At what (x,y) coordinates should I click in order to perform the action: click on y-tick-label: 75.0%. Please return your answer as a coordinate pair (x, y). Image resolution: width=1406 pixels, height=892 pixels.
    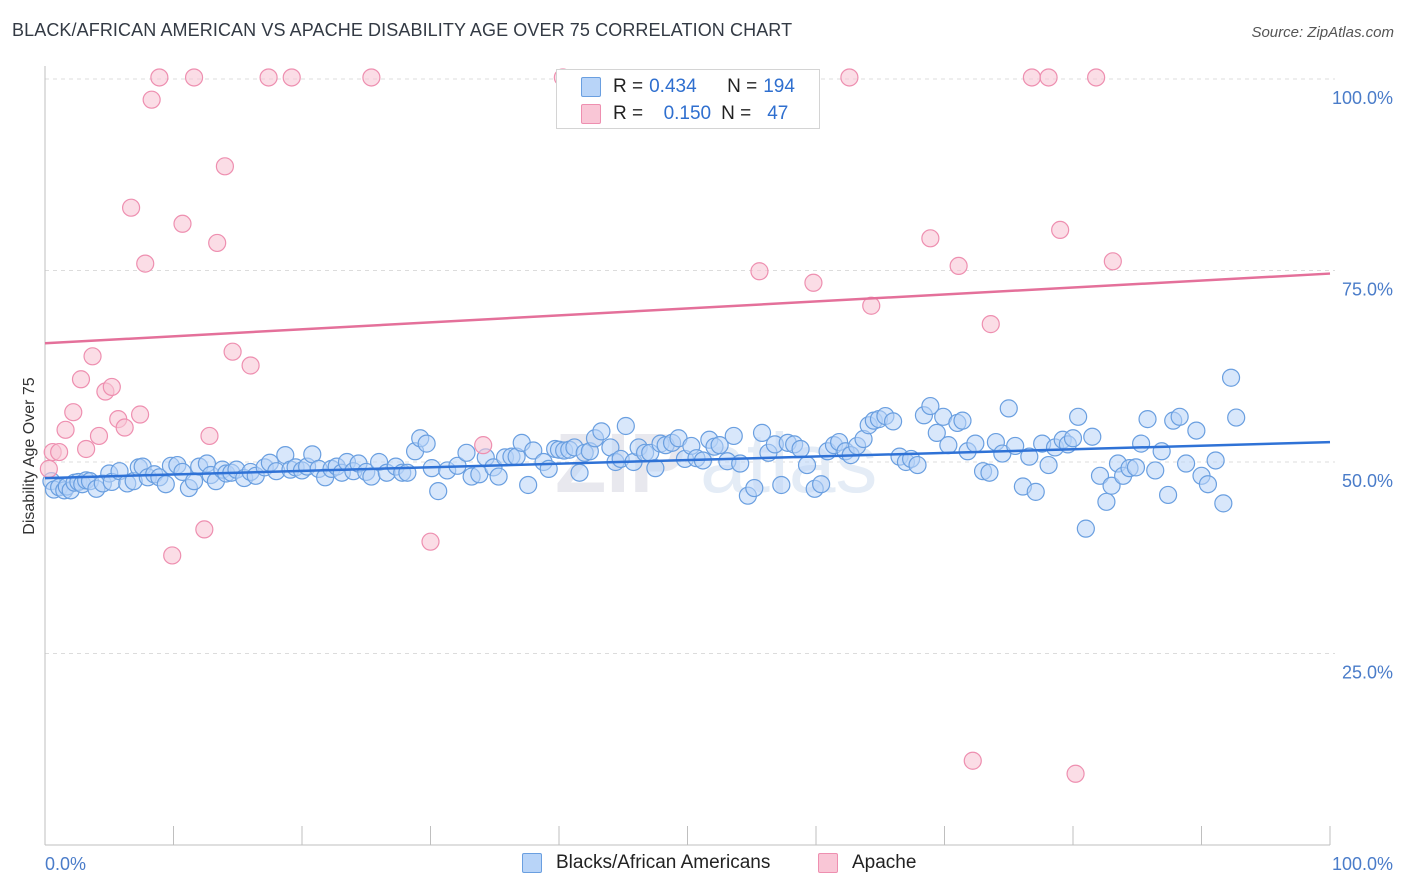
    Looking at the image, I should click on (1367, 290).